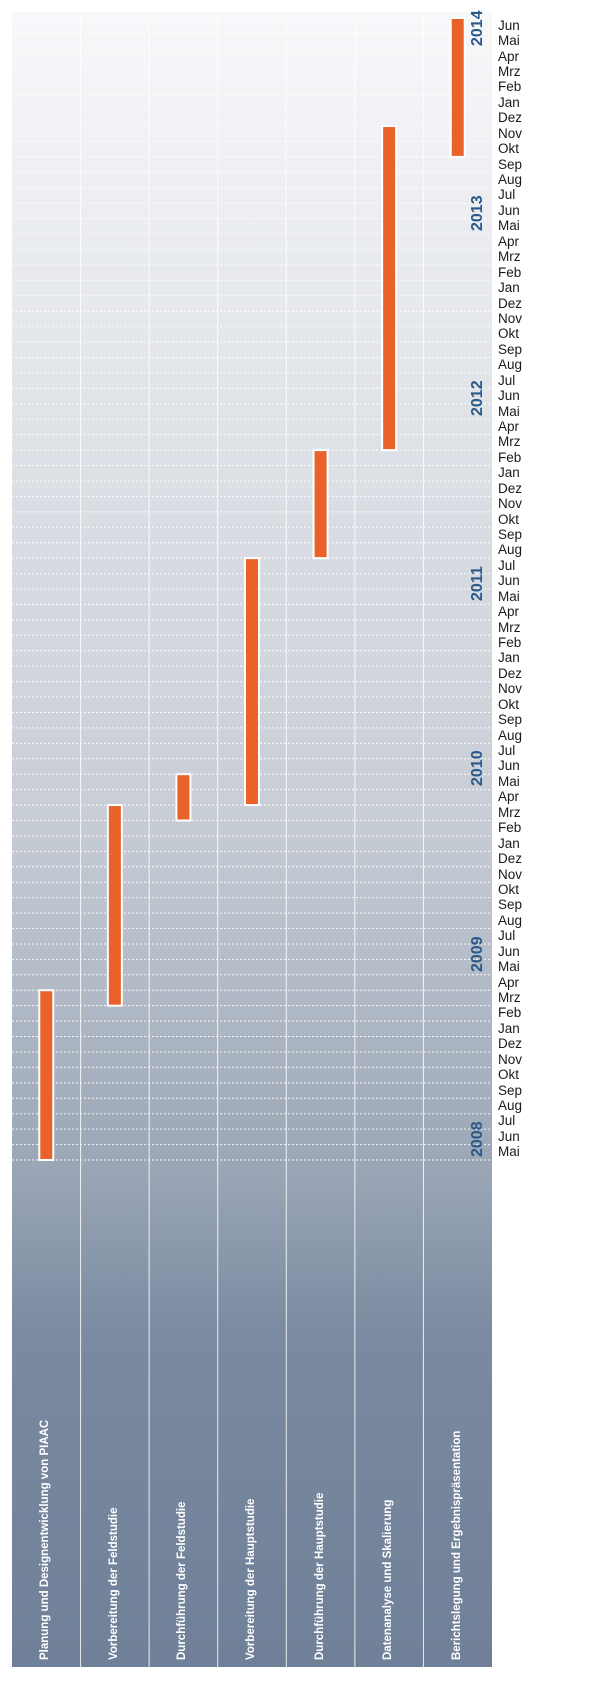 Image resolution: width=611 pixels, height=1695 pixels. I want to click on phase-label: Vorbereitung der Hauptstudie, so click(251, 1579).